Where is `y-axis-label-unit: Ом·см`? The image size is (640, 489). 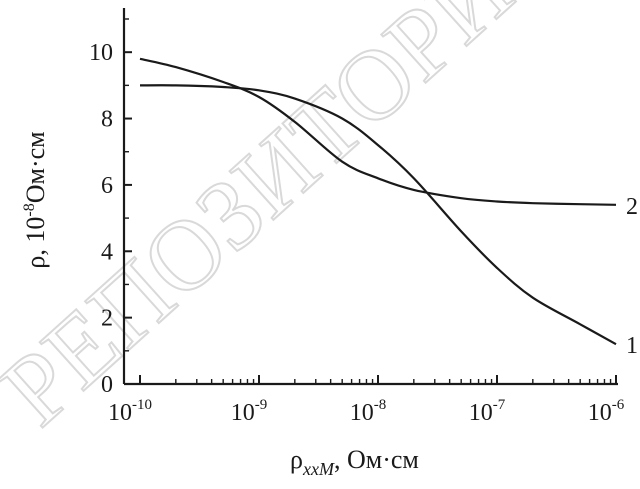
y-axis-label-unit: Ом·см is located at coordinates (35, 167).